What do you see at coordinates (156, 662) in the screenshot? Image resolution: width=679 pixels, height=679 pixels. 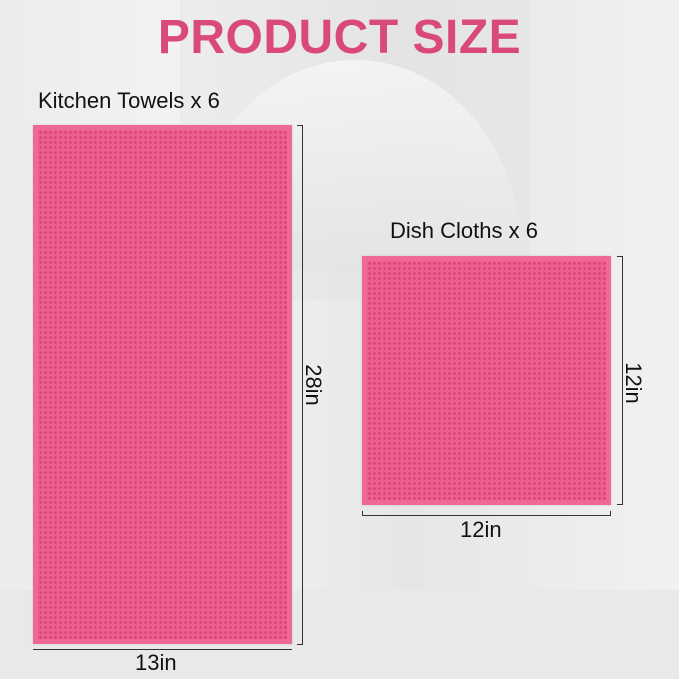 I see `kitchen-towel-width: 13in` at bounding box center [156, 662].